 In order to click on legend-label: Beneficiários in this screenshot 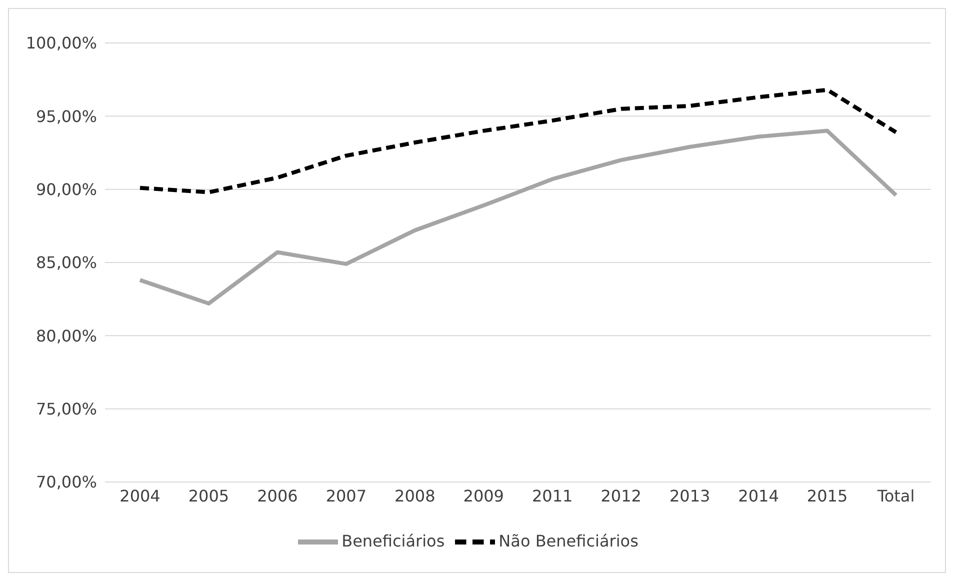, I will do `click(393, 540)`.